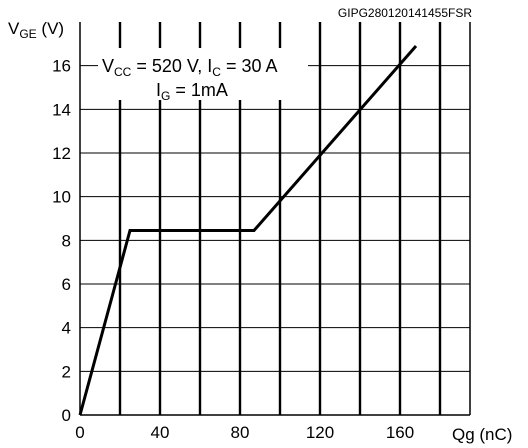  I want to click on x-tick-label: 0, so click(79, 432).